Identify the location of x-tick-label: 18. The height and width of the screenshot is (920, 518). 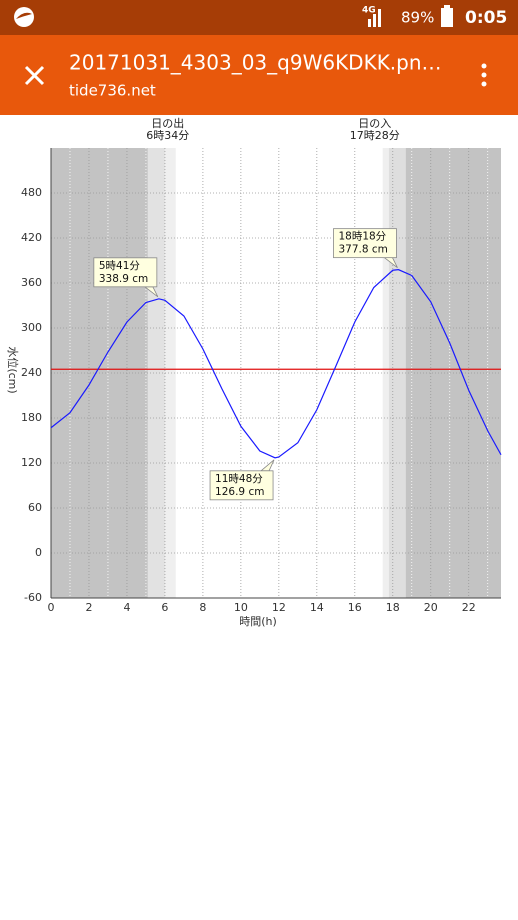
(393, 607).